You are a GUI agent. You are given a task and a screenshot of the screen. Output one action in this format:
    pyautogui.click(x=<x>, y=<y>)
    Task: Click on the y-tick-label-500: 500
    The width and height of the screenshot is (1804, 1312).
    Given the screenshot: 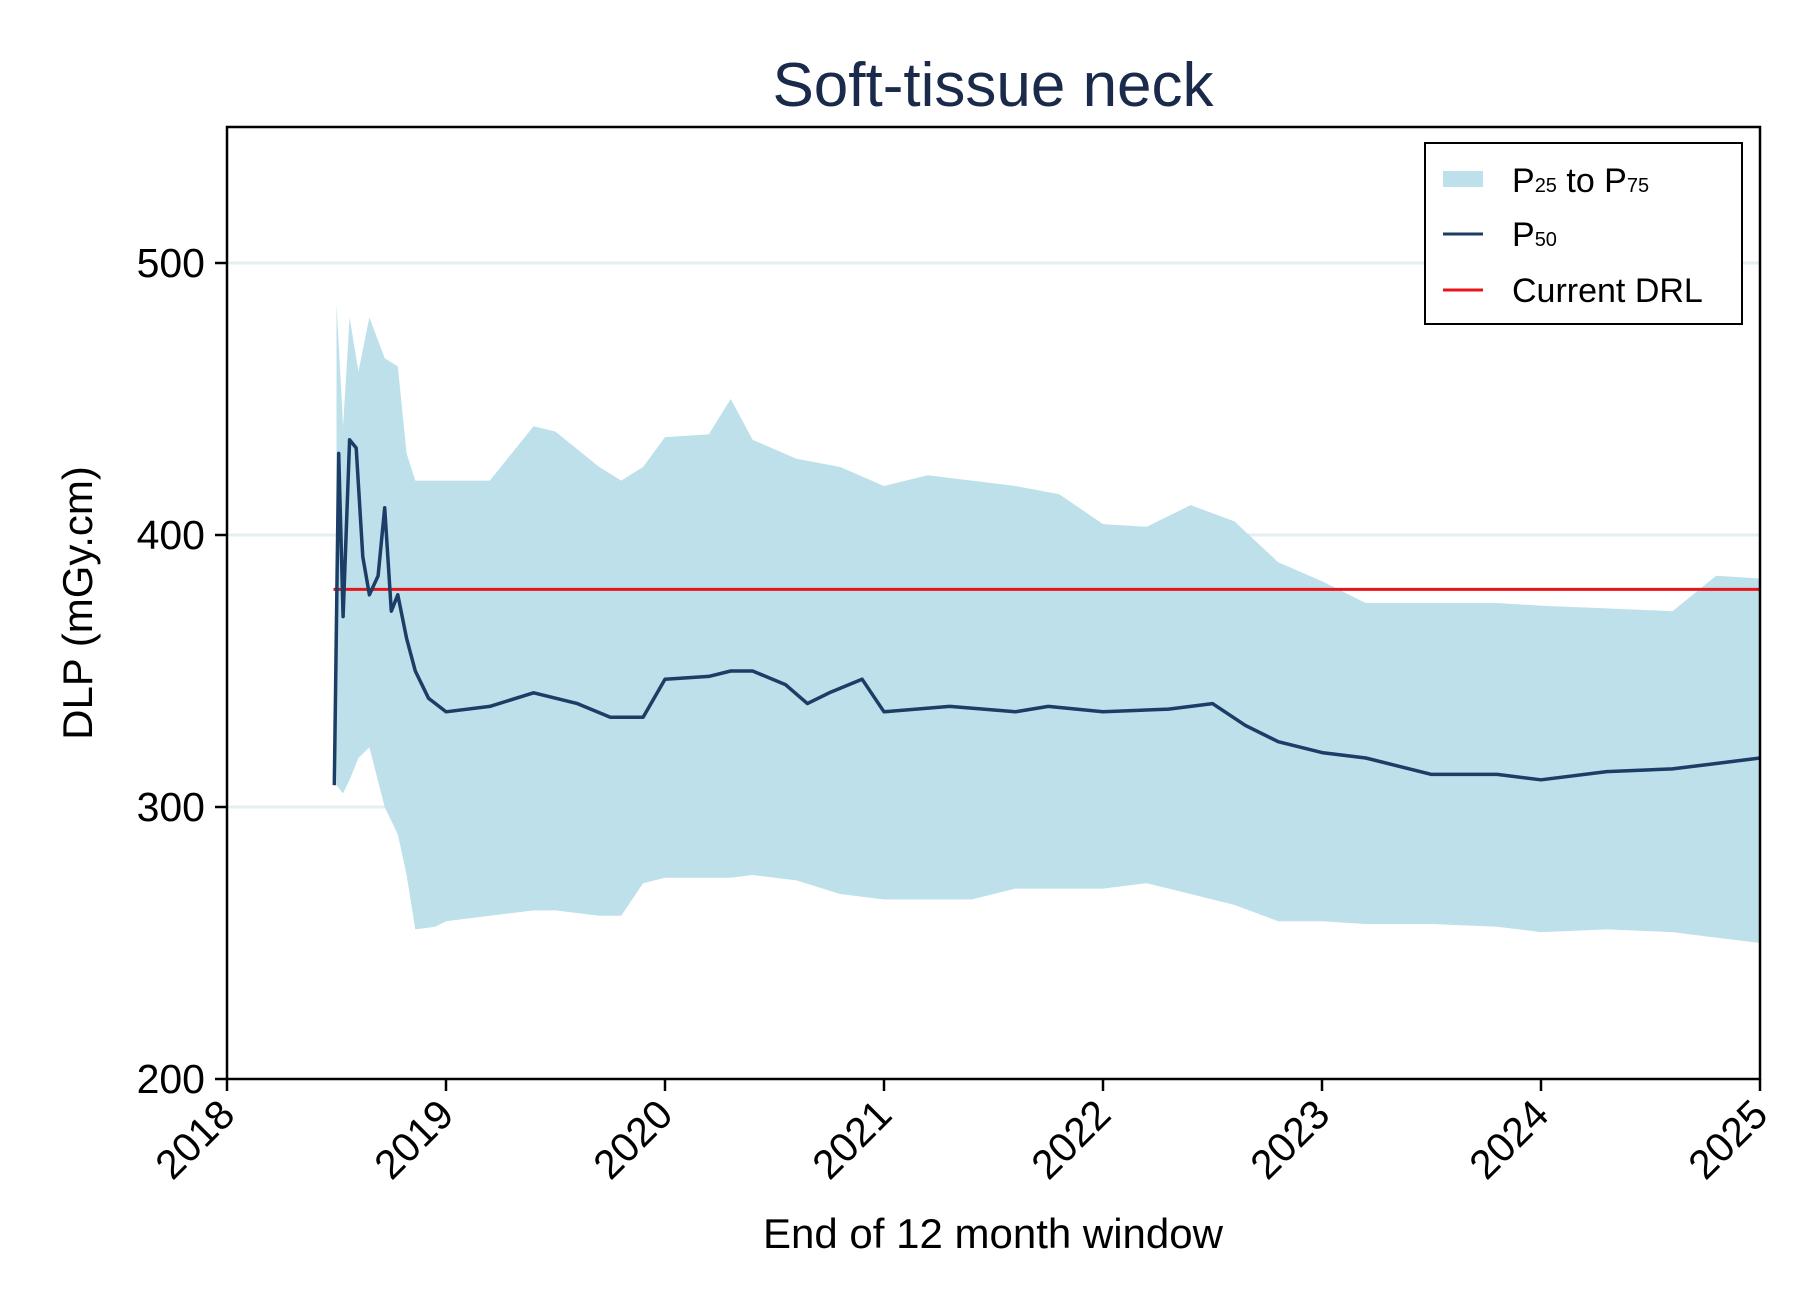 What is the action you would take?
    pyautogui.click(x=171, y=263)
    